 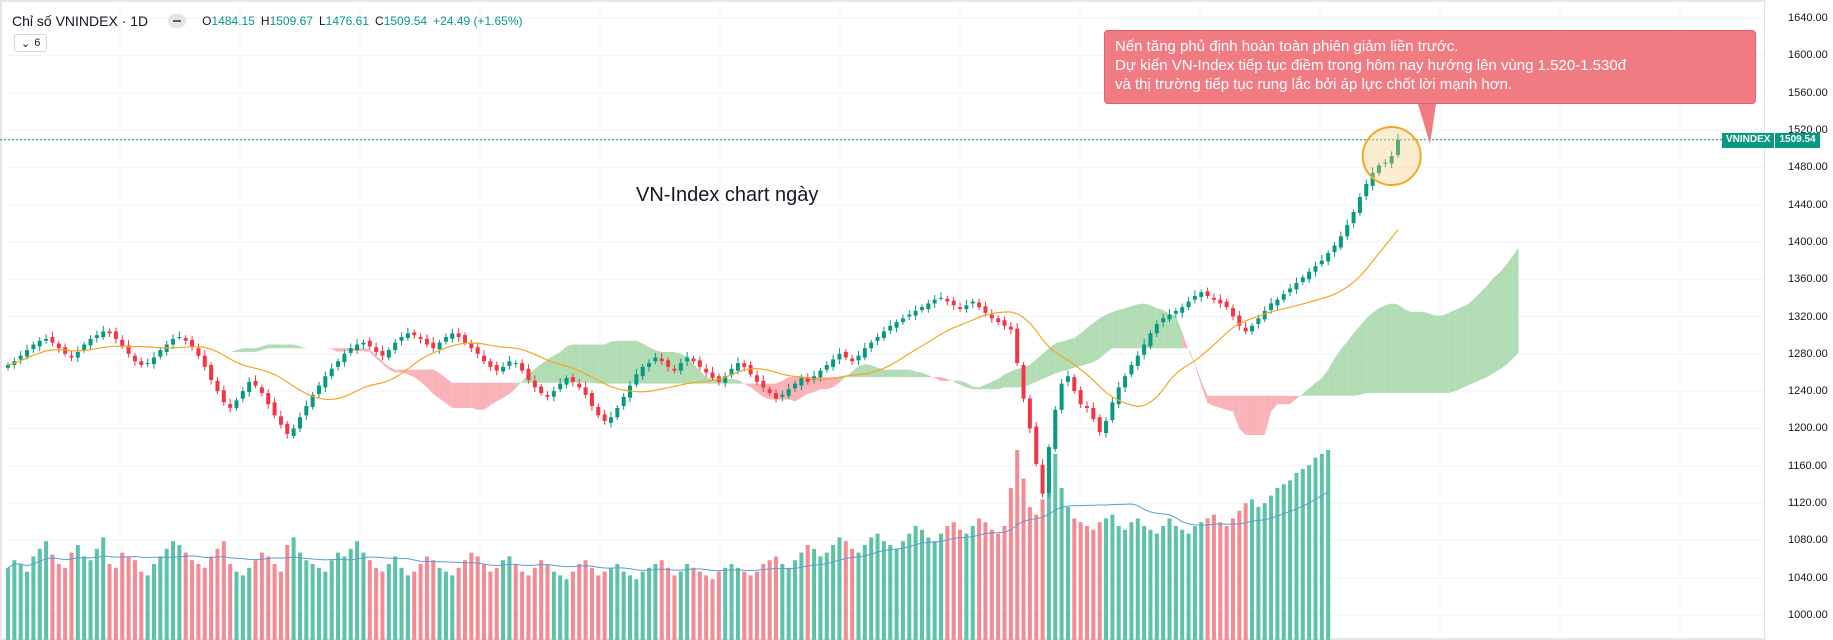 I want to click on low-label: L, so click(x=322, y=21).